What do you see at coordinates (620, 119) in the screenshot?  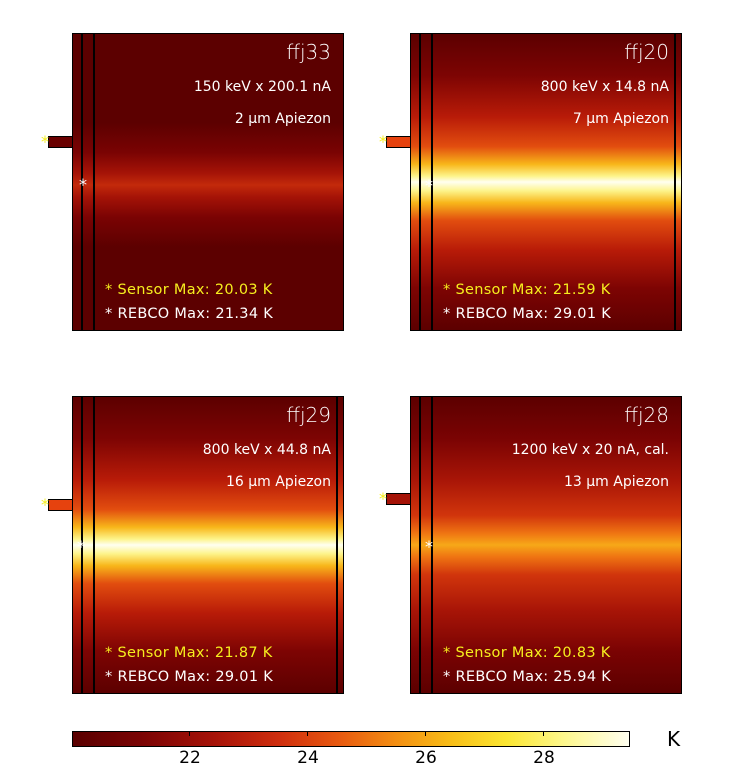 I see `apiezon-thickness: 7 µm Apiezon` at bounding box center [620, 119].